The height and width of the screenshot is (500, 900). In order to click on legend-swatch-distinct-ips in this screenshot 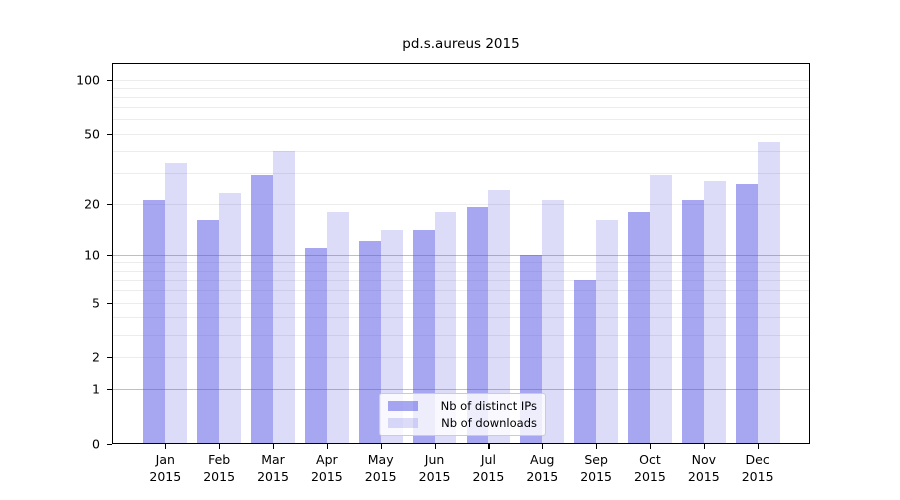, I will do `click(403, 406)`.